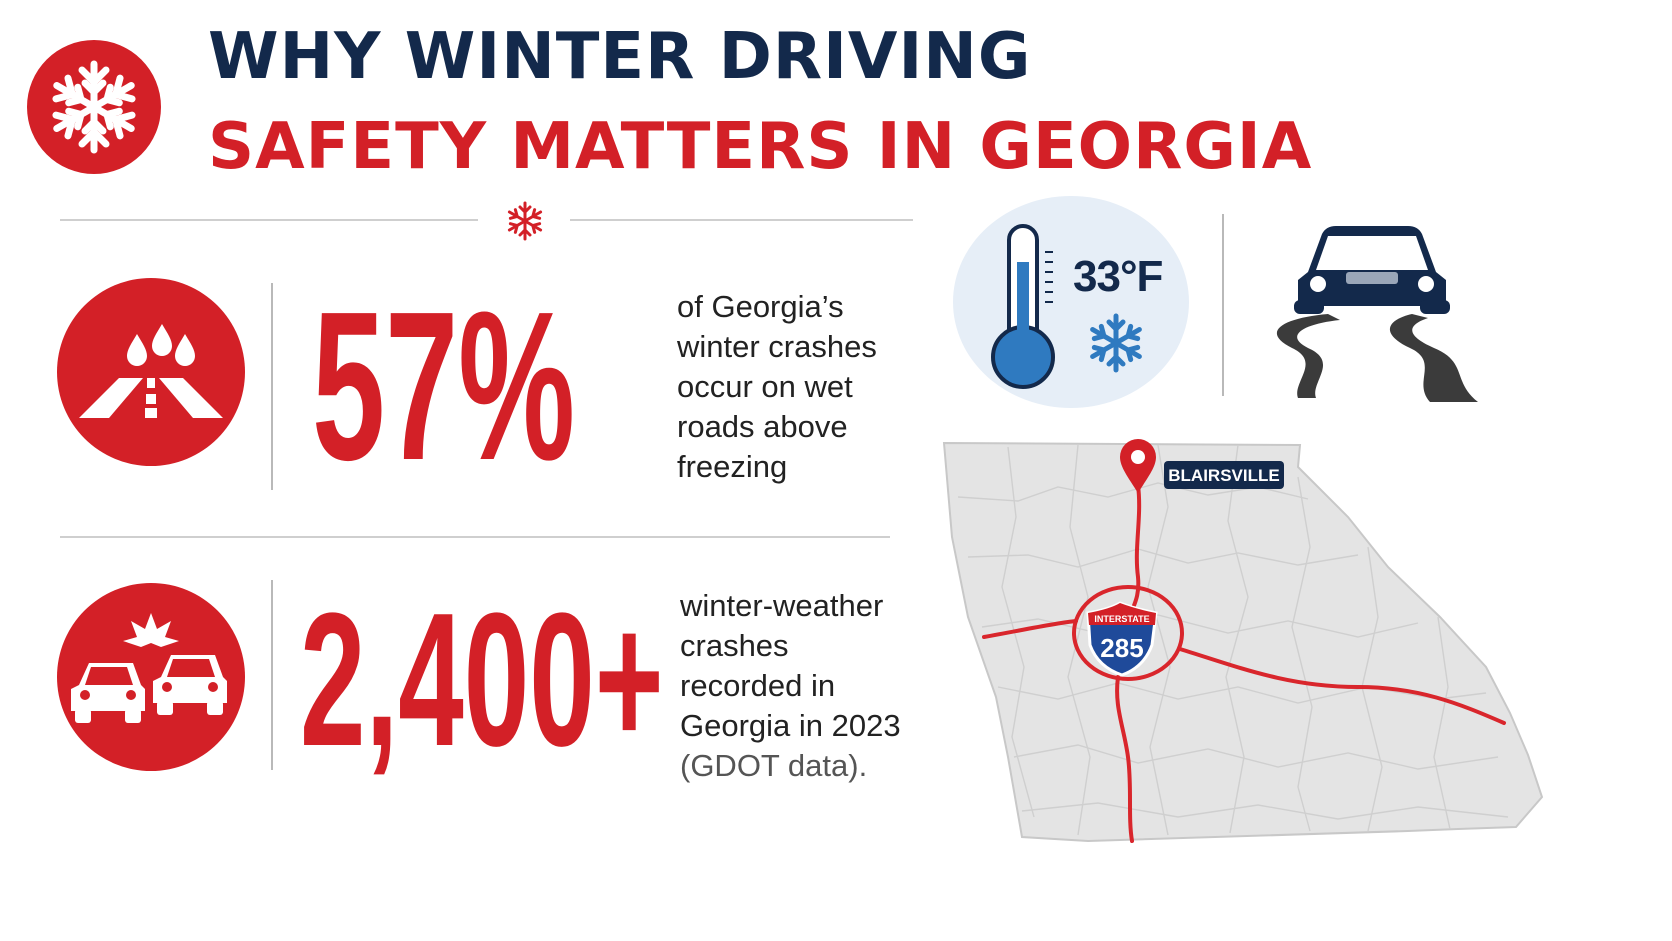 The height and width of the screenshot is (941, 1672). I want to click on location-pin-icon, so click(1138, 466).